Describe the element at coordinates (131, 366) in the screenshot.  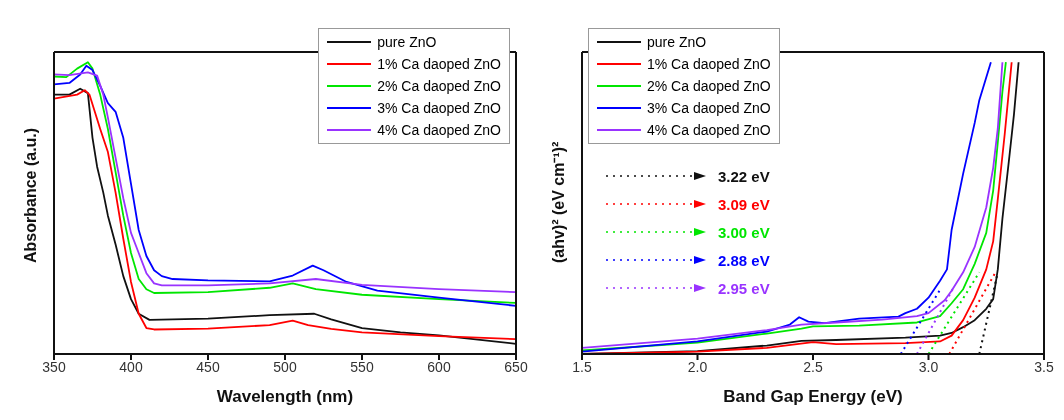
I see `x-tick-label: 400` at that location.